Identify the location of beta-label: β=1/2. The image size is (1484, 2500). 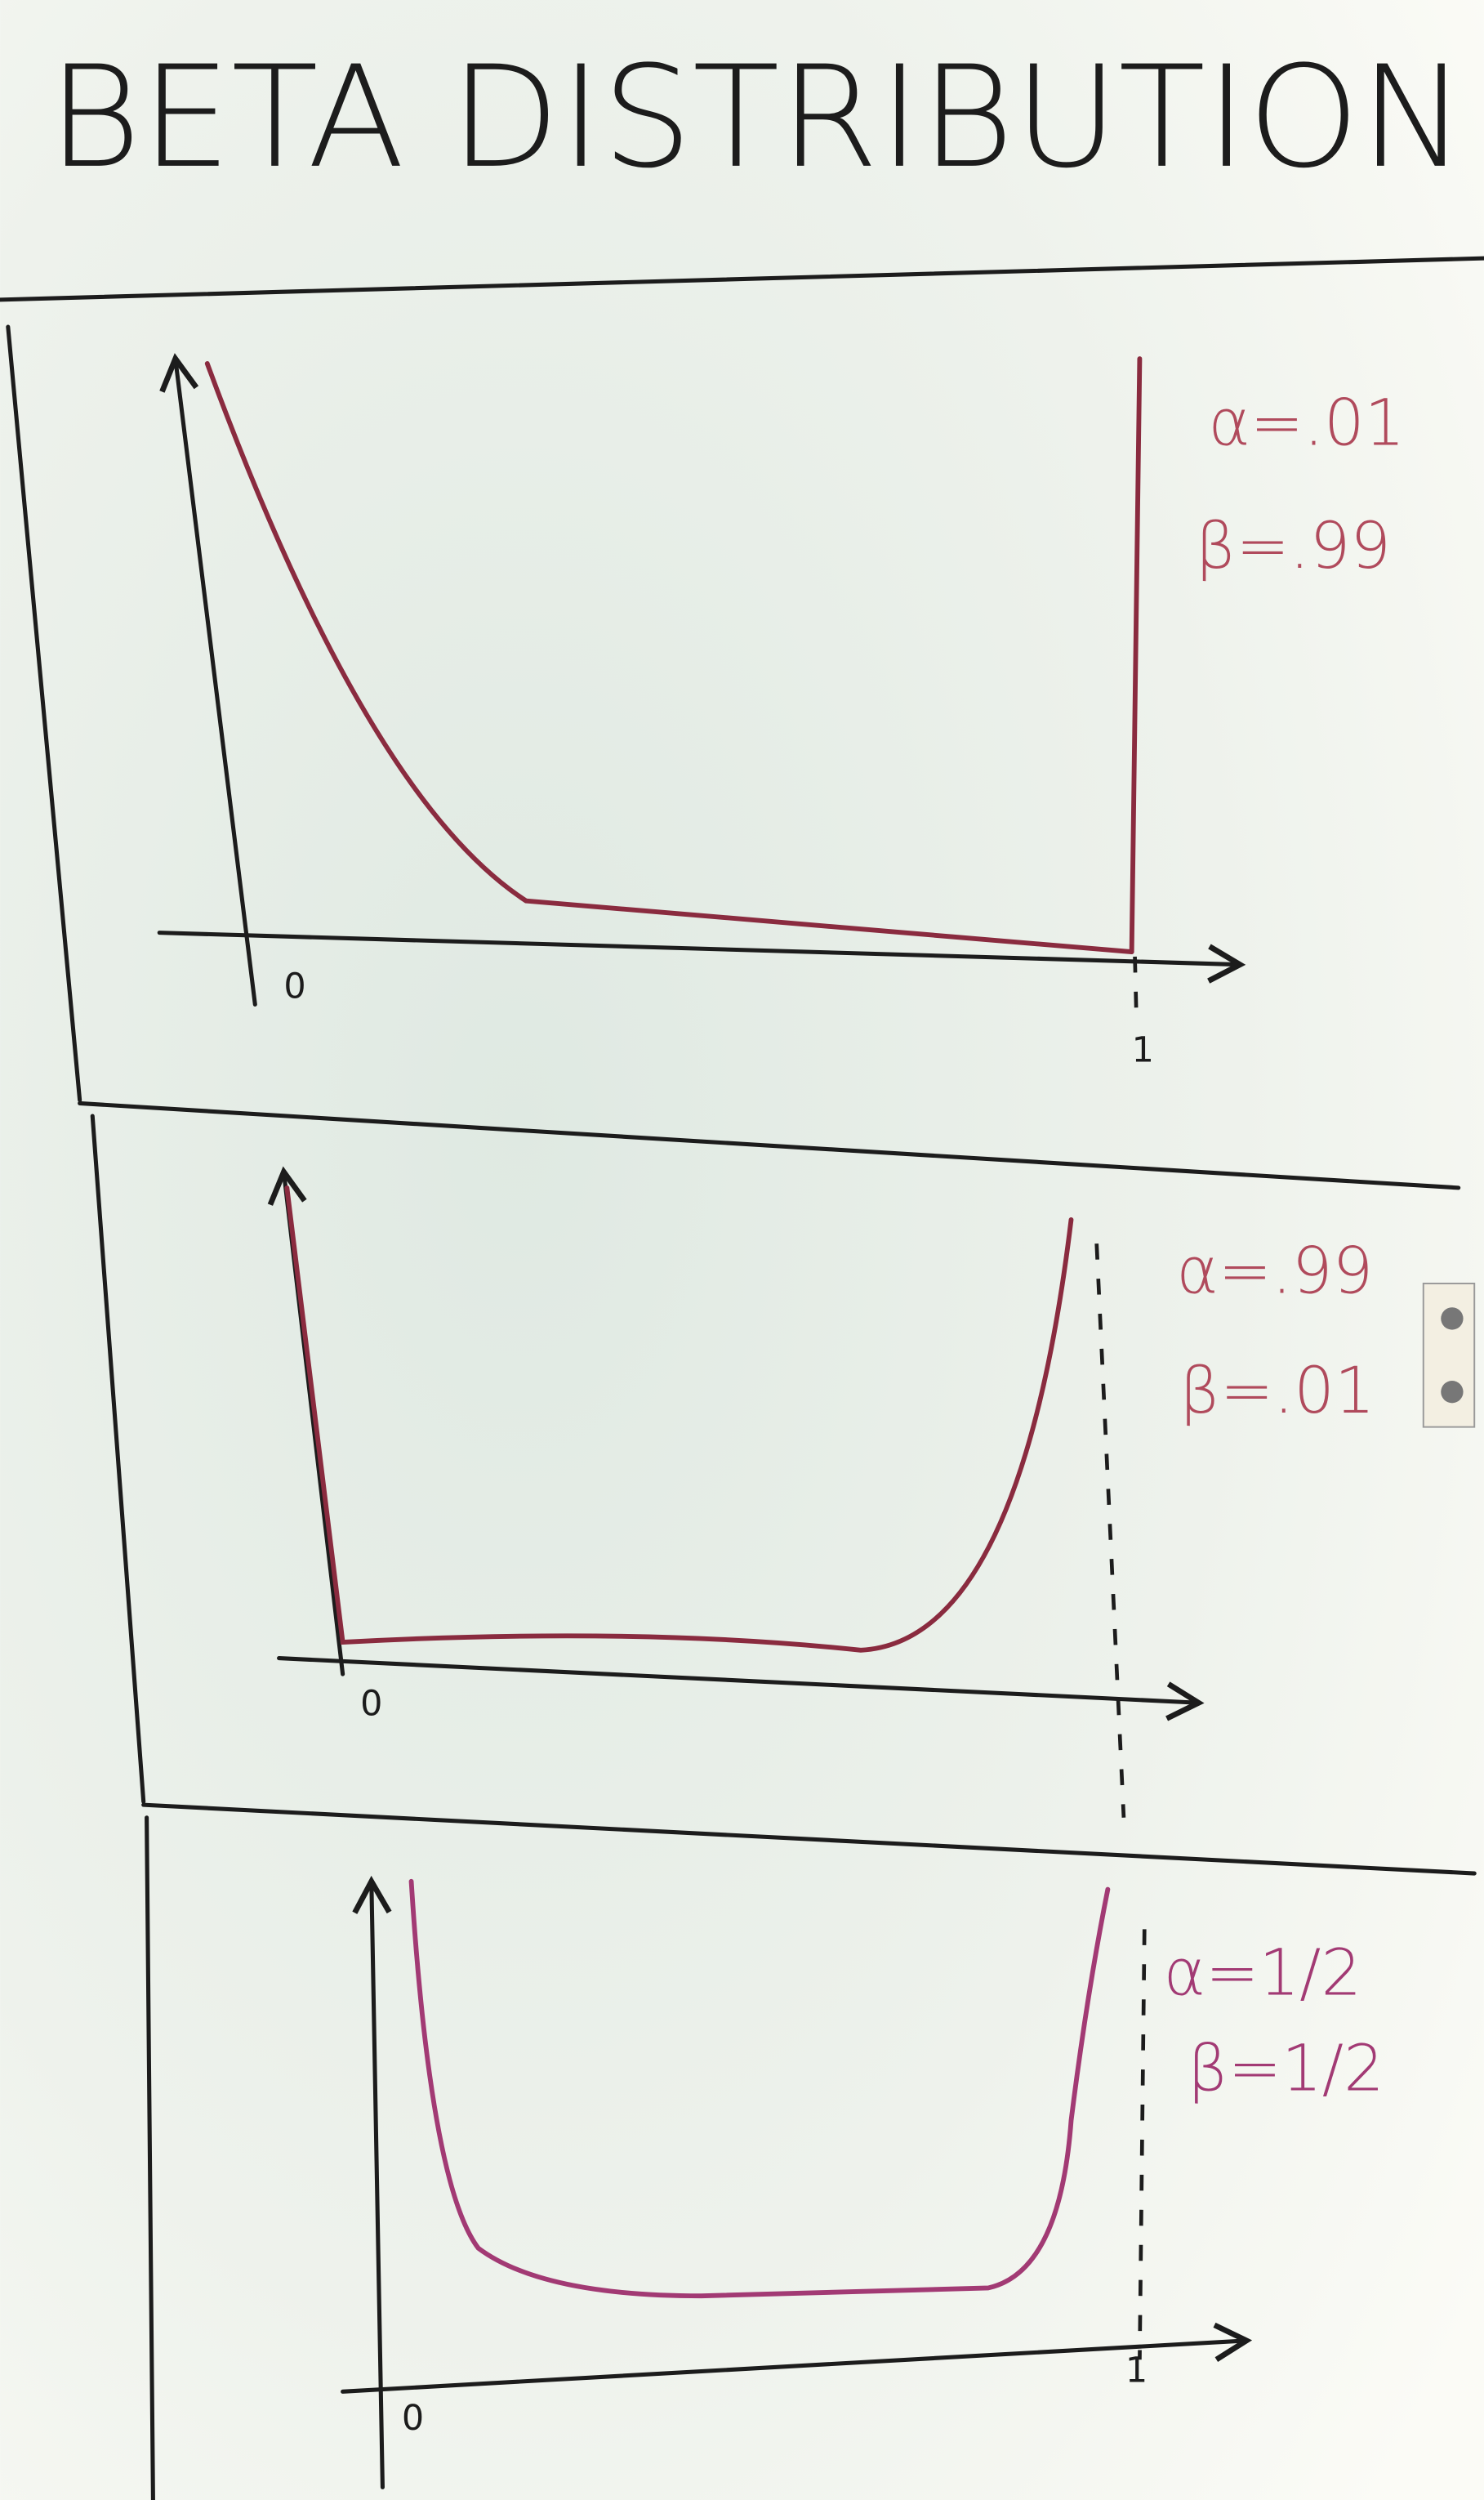
(1286, 2068).